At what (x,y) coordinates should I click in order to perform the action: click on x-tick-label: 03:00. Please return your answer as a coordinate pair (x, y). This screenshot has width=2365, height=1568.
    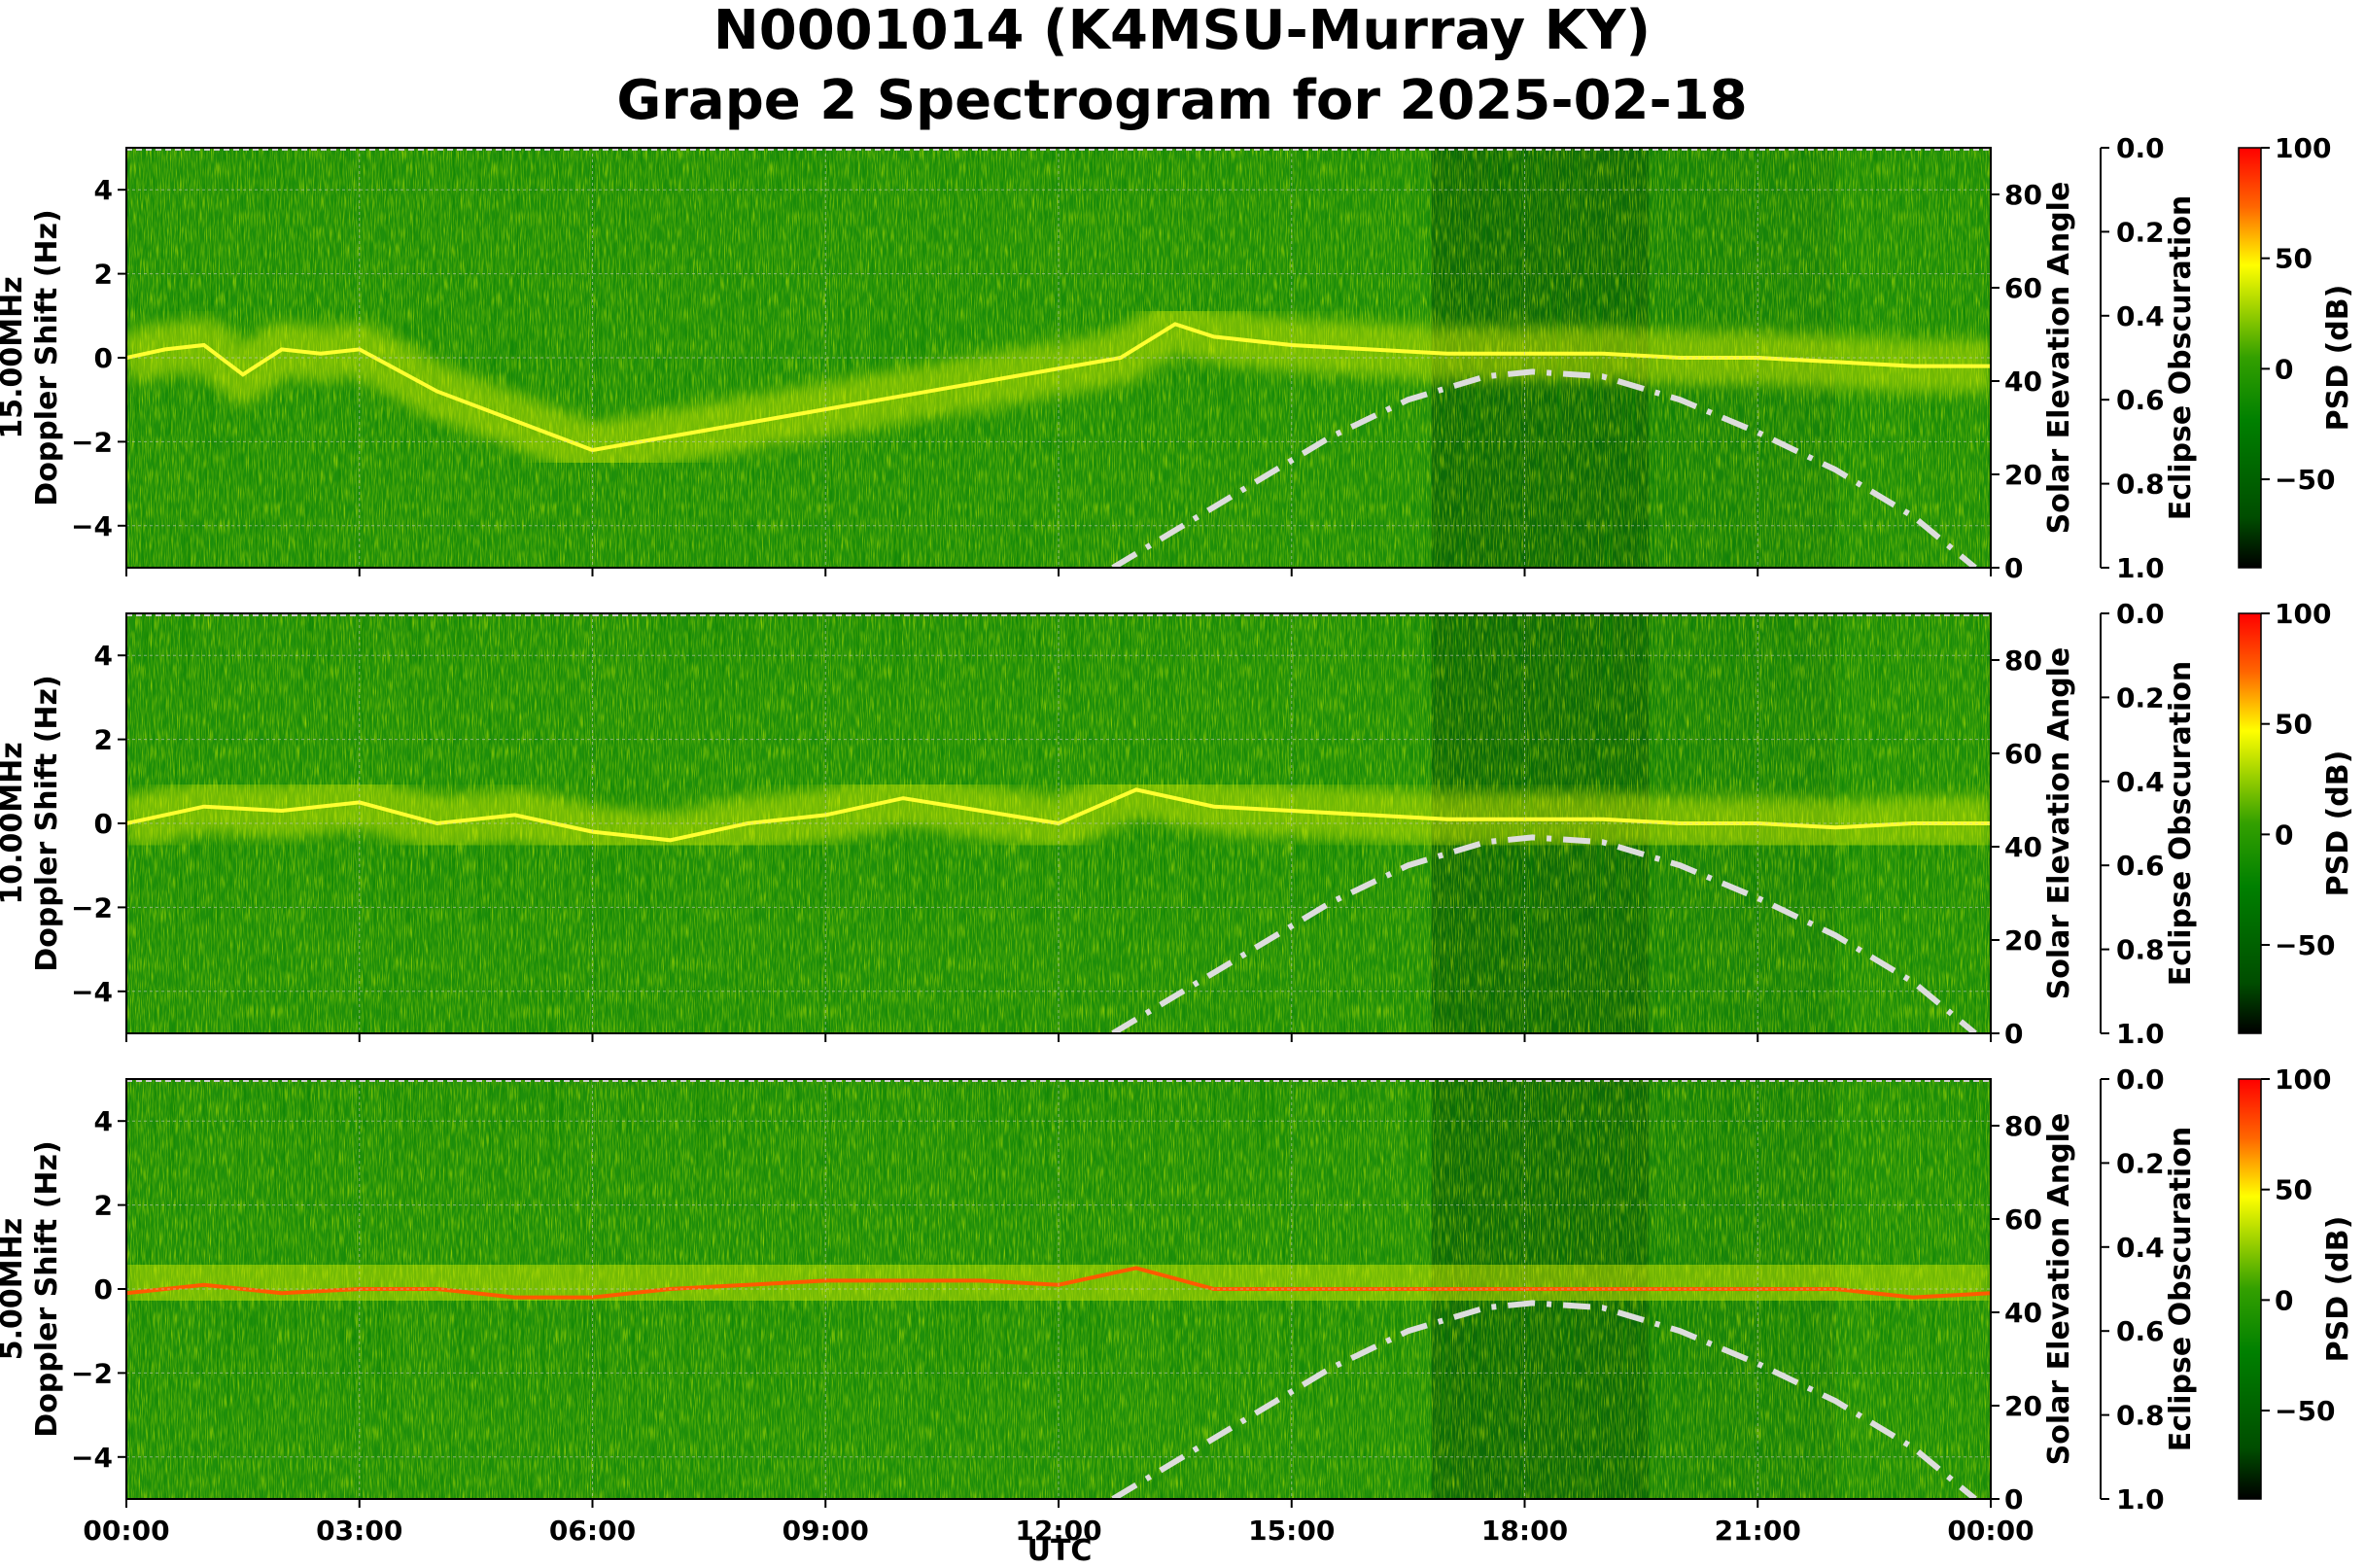
    Looking at the image, I should click on (359, 1531).